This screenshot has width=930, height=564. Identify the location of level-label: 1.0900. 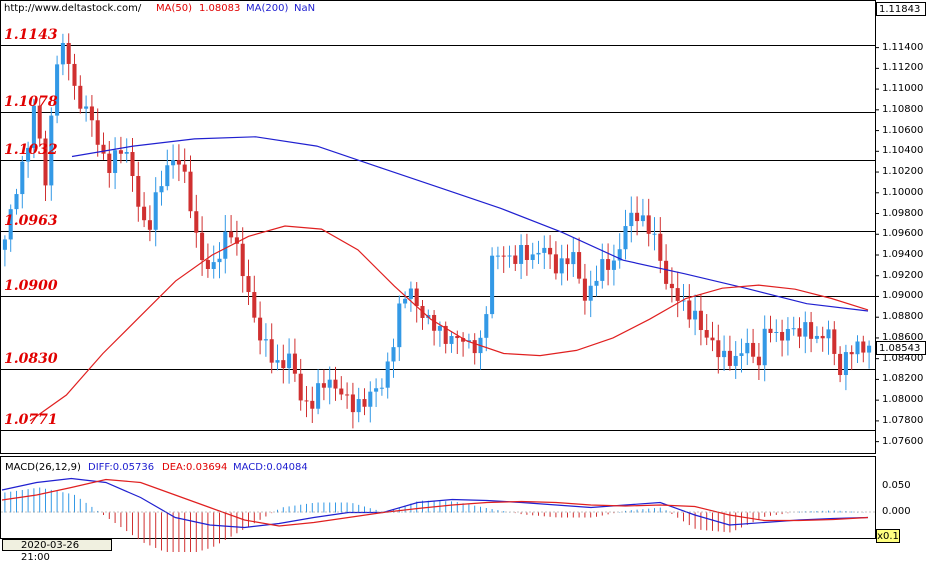
(31, 285).